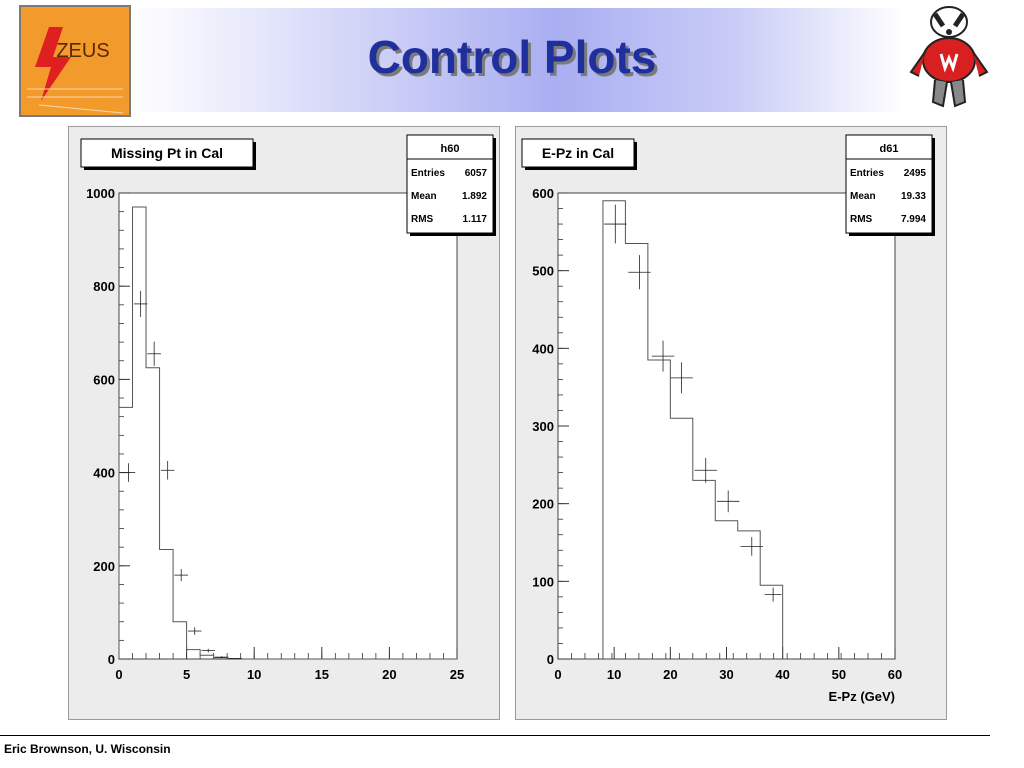 This screenshot has height=768, width=1024. What do you see at coordinates (895, 674) in the screenshot?
I see `x-tick-label: 60` at bounding box center [895, 674].